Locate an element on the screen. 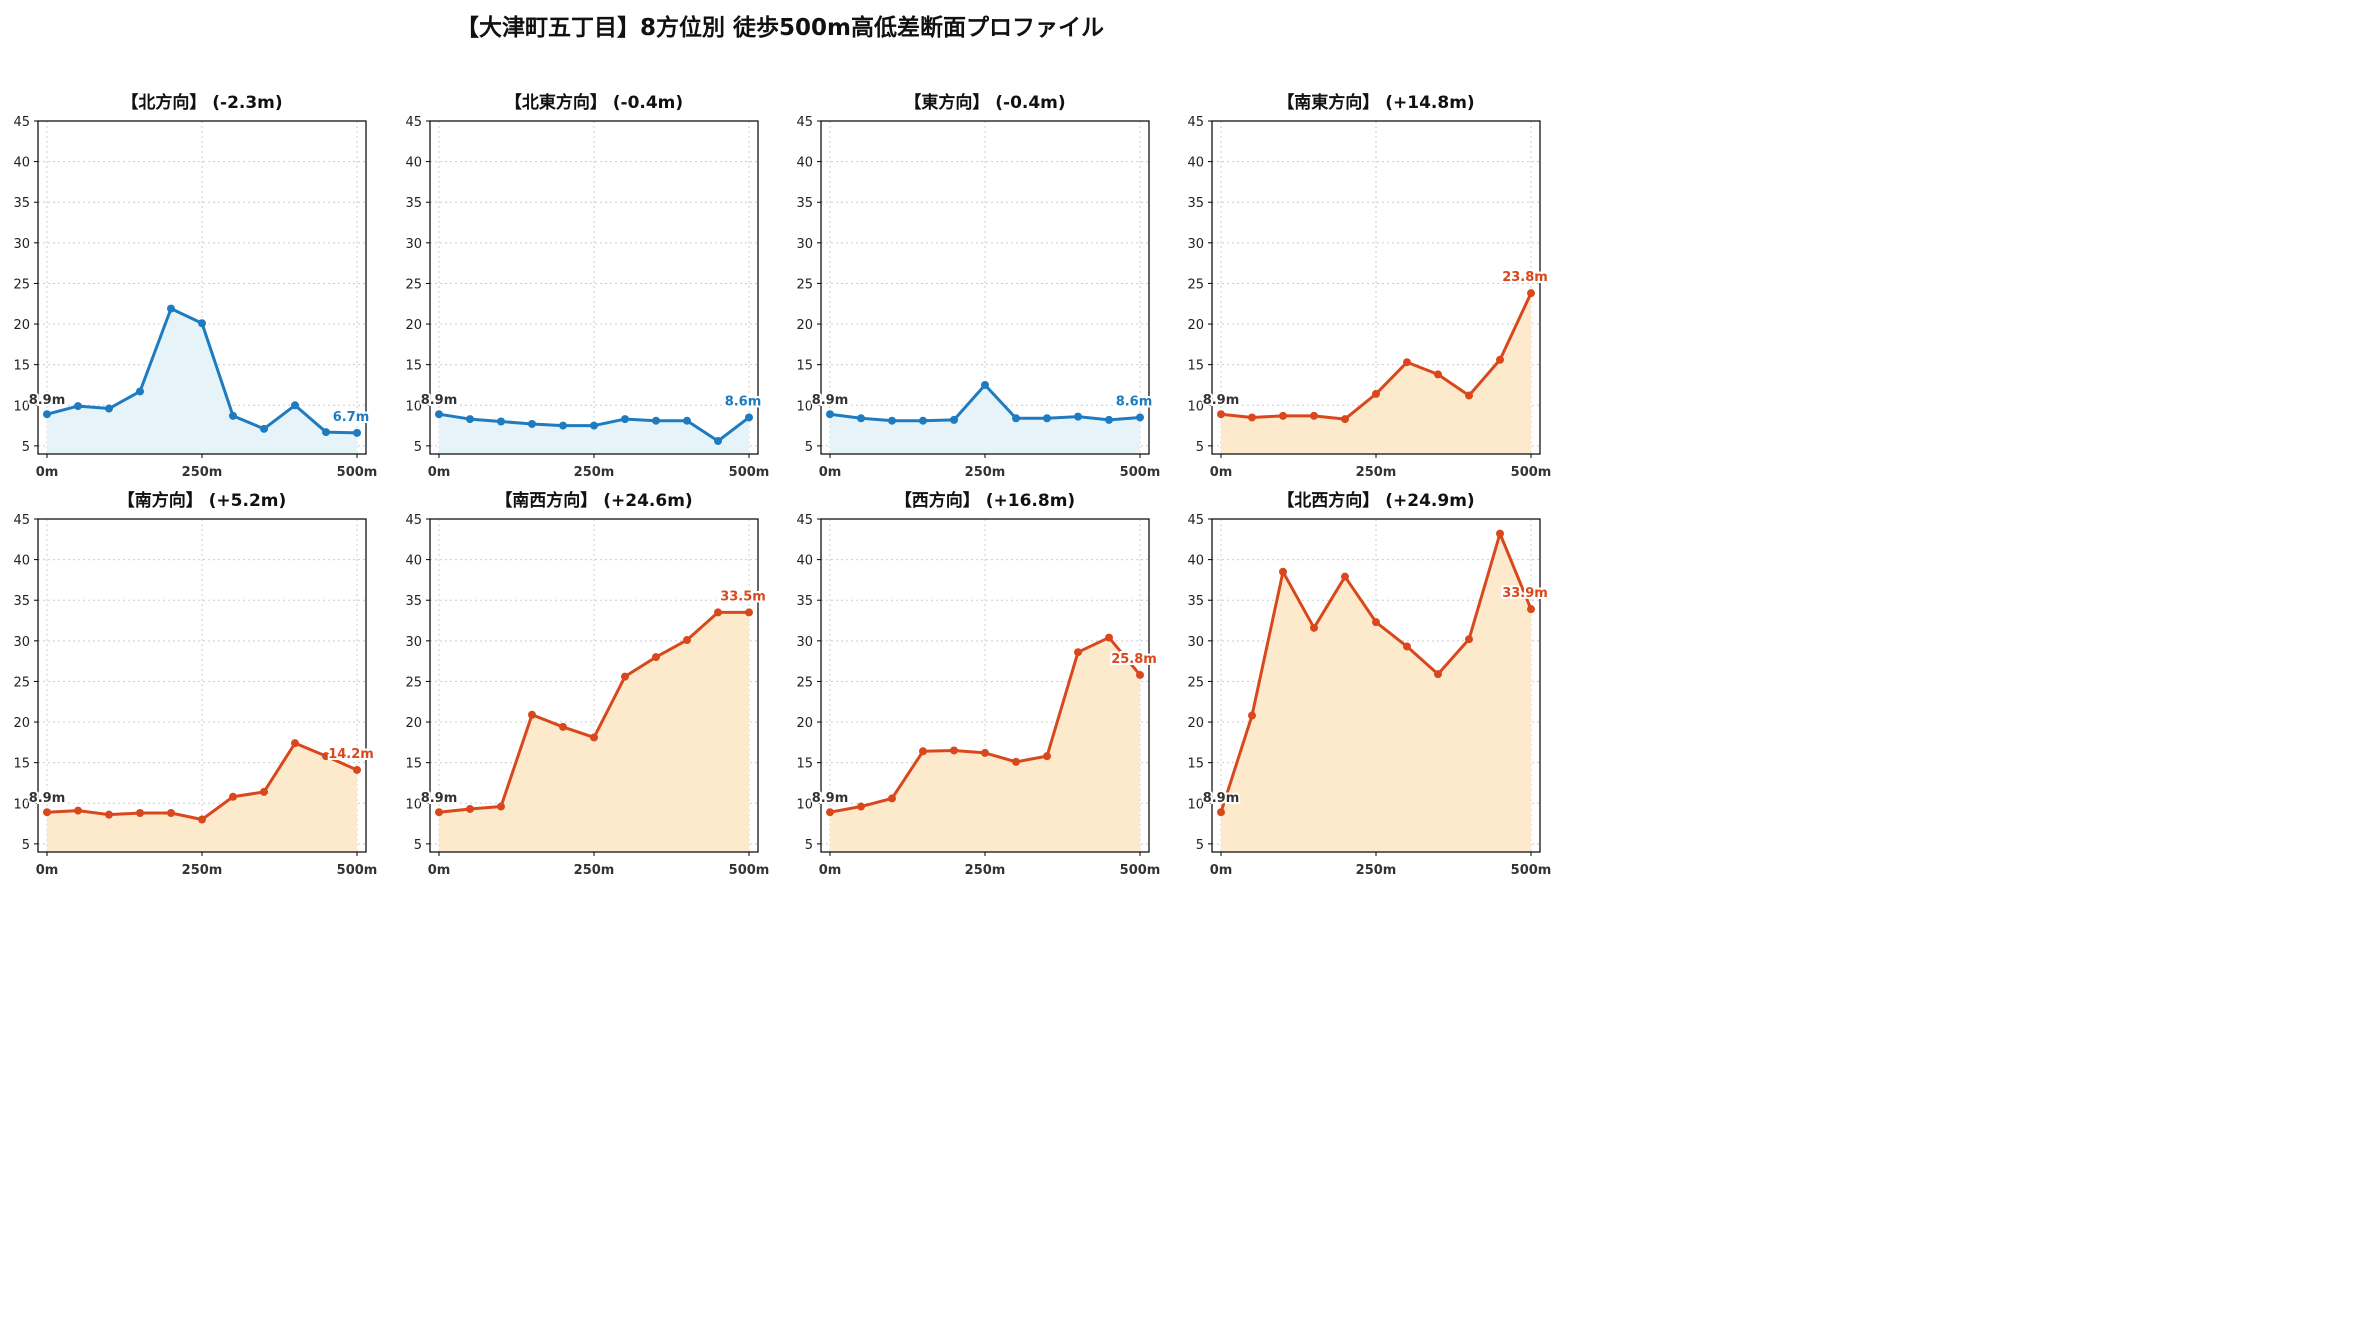 This screenshot has width=2380, height=1340. end-value-label: 33.5m is located at coordinates (743, 596).